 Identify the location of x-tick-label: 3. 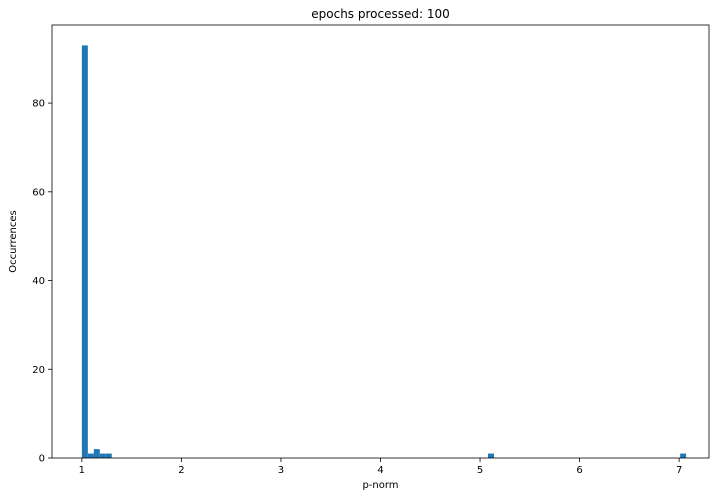
(281, 470).